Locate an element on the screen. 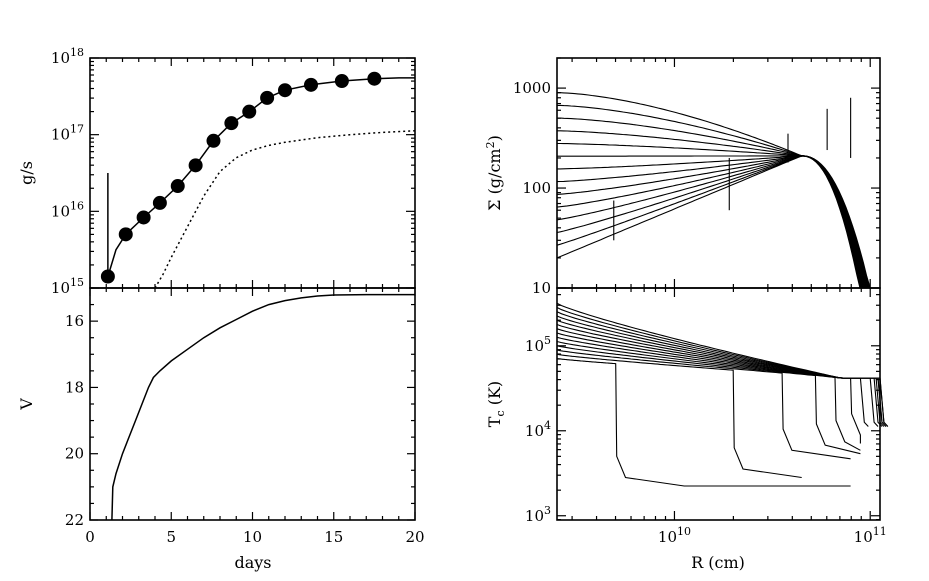 This screenshot has width=929, height=581. vmag-ylabel: V is located at coordinates (26, 404).